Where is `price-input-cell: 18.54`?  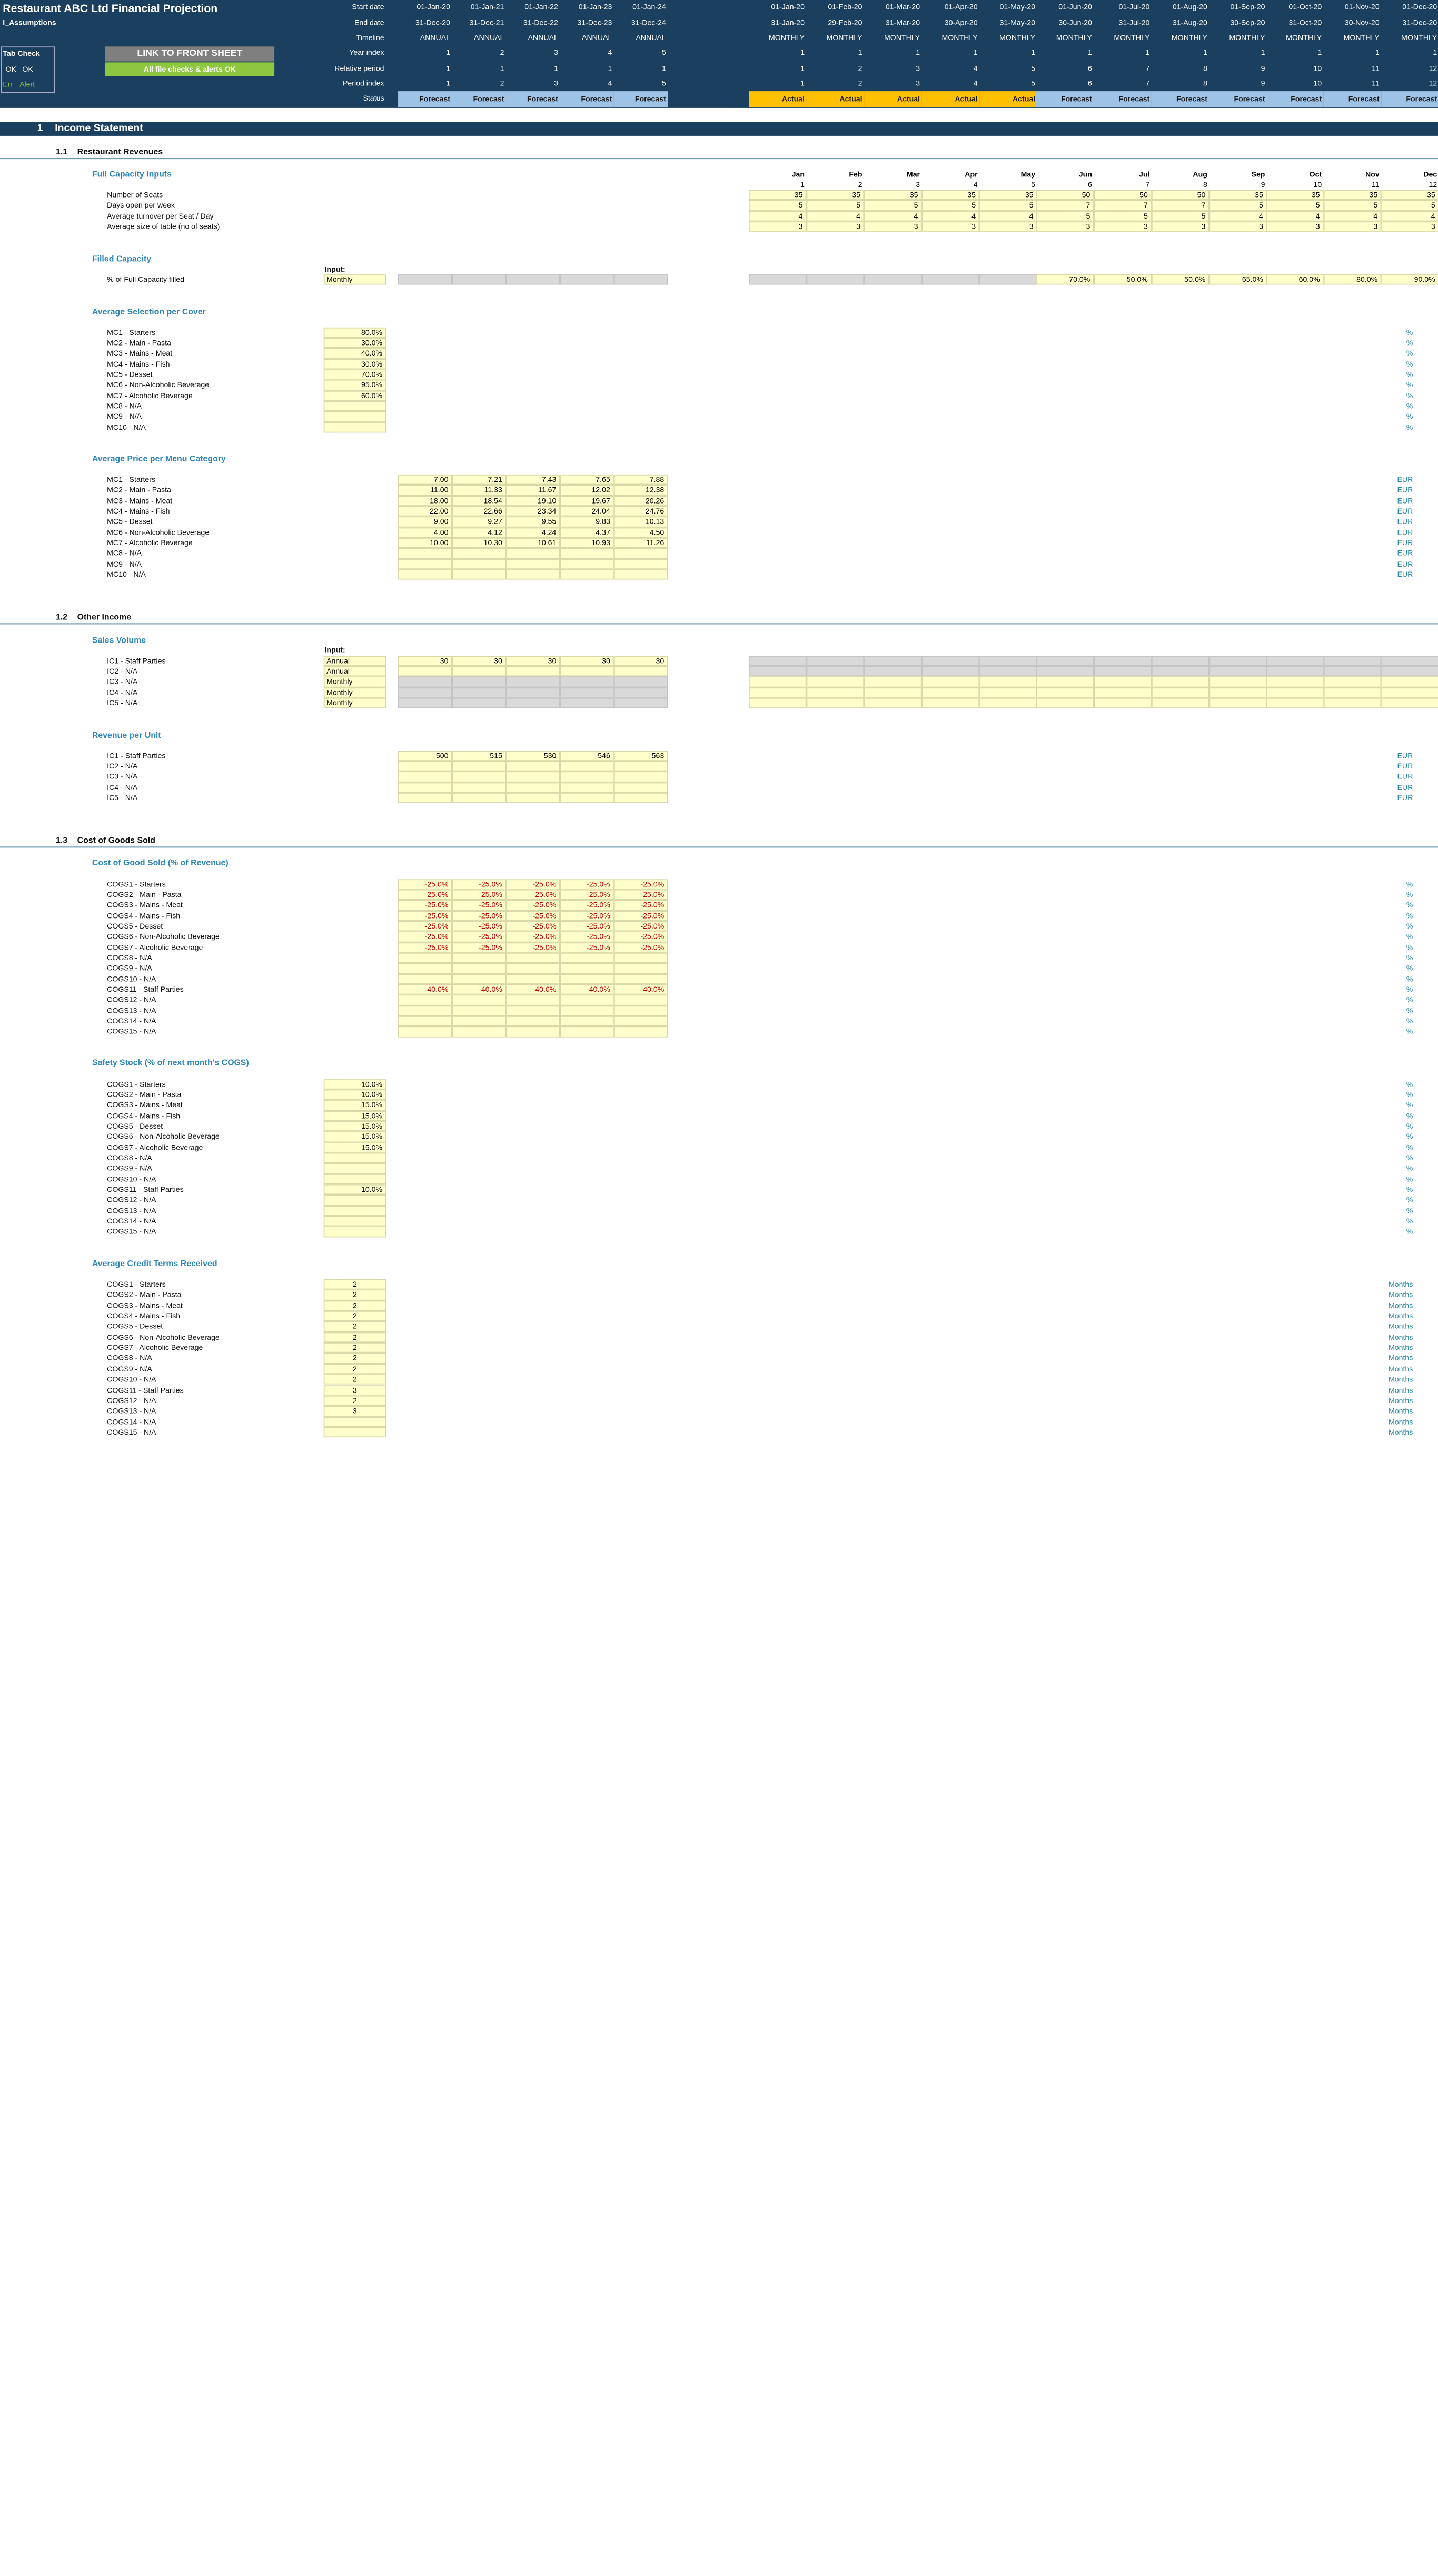 price-input-cell: 18.54 is located at coordinates (479, 501).